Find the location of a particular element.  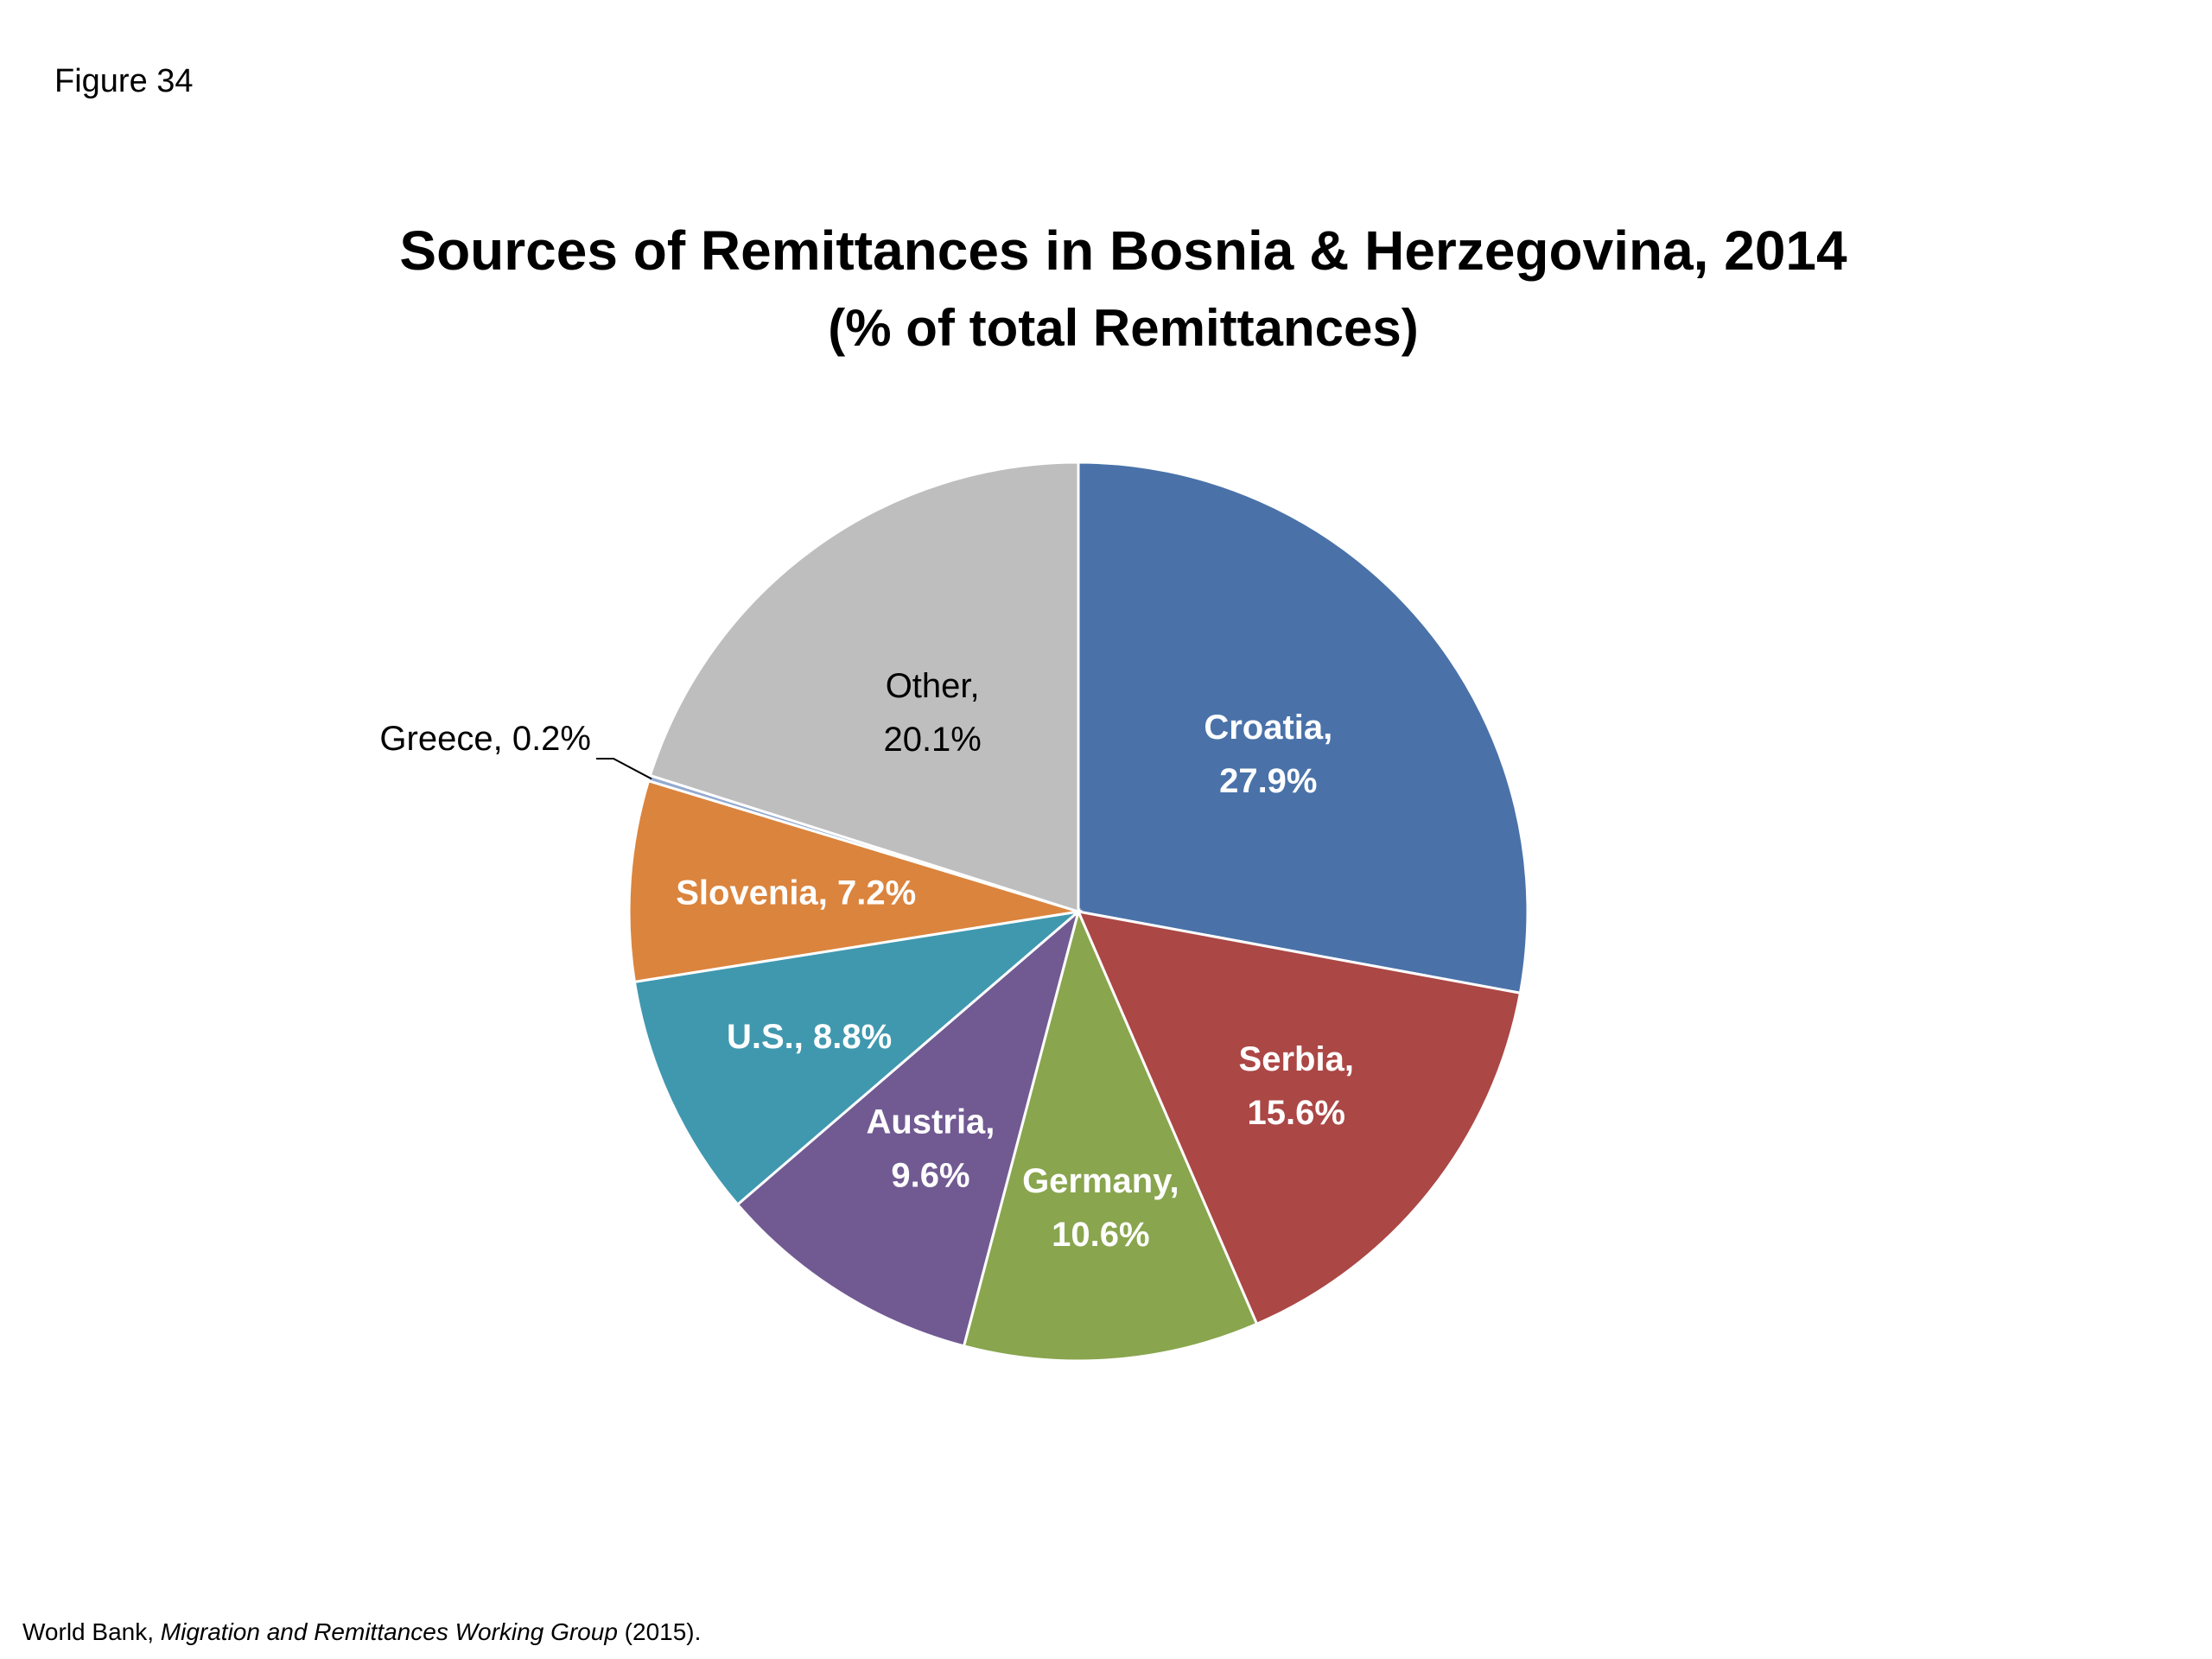

slice-slovenia is located at coordinates (853, 881).